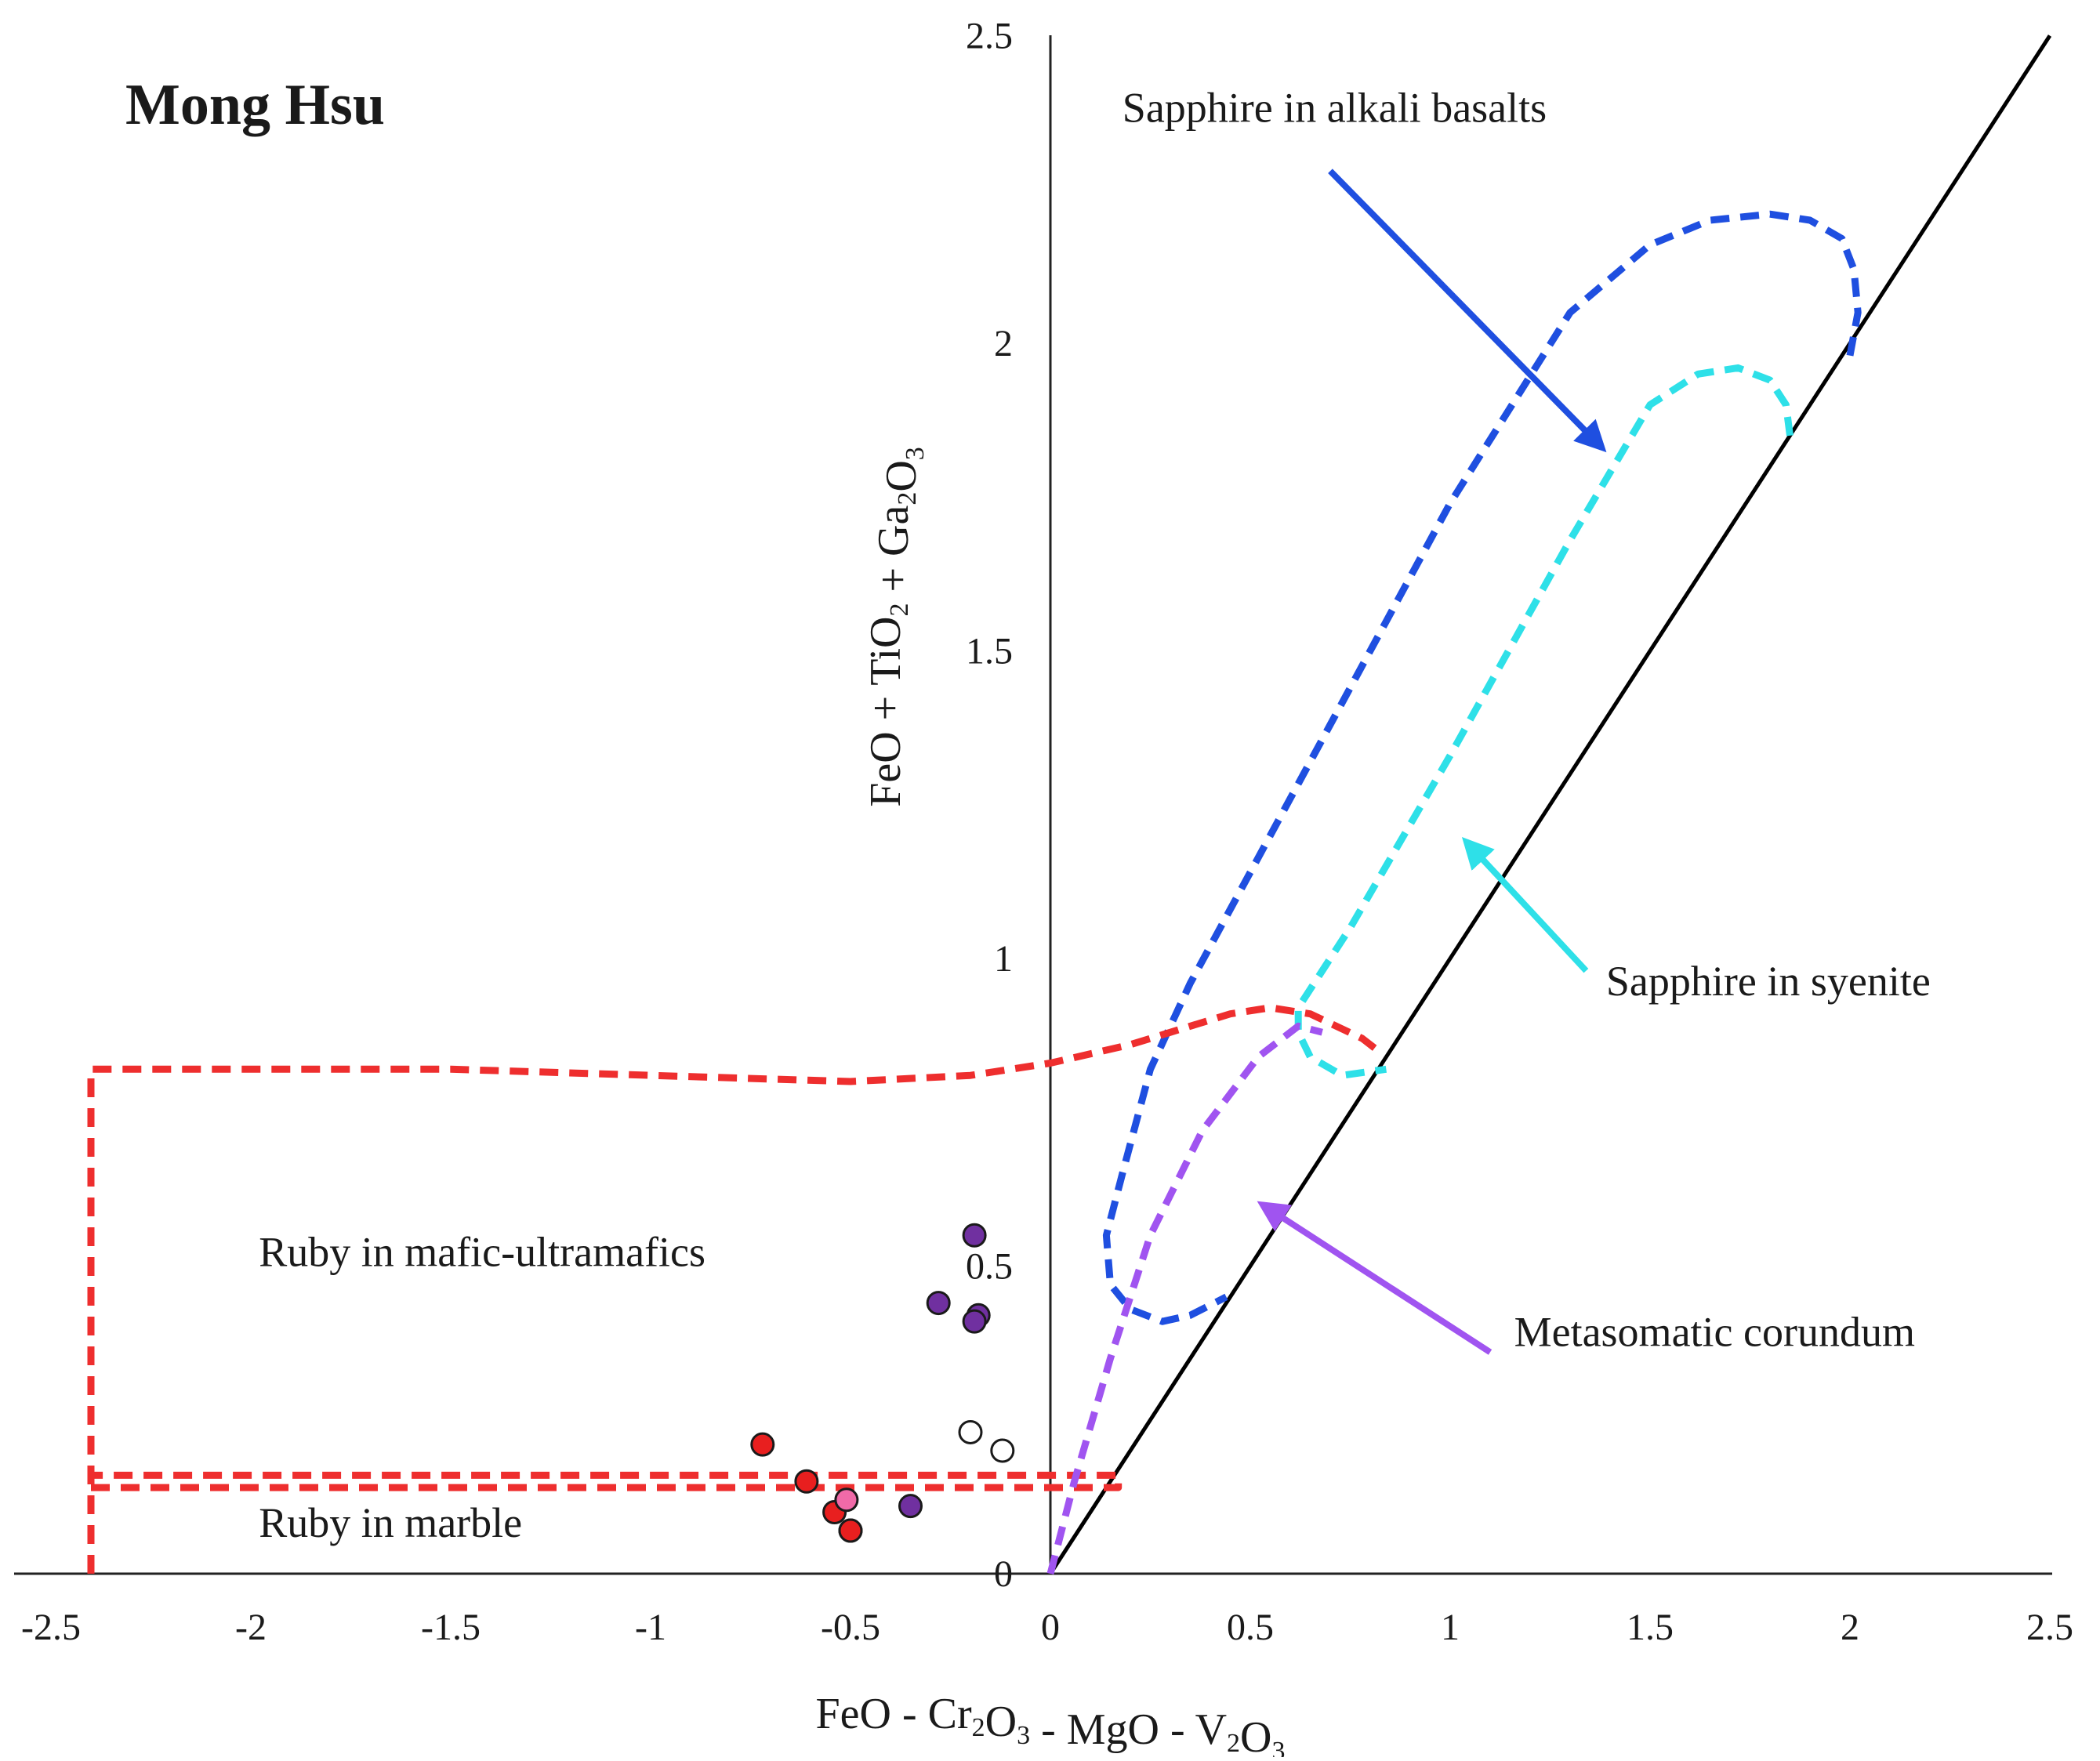  What do you see at coordinates (1050, 1627) in the screenshot?
I see `x-tick-label: 0` at bounding box center [1050, 1627].